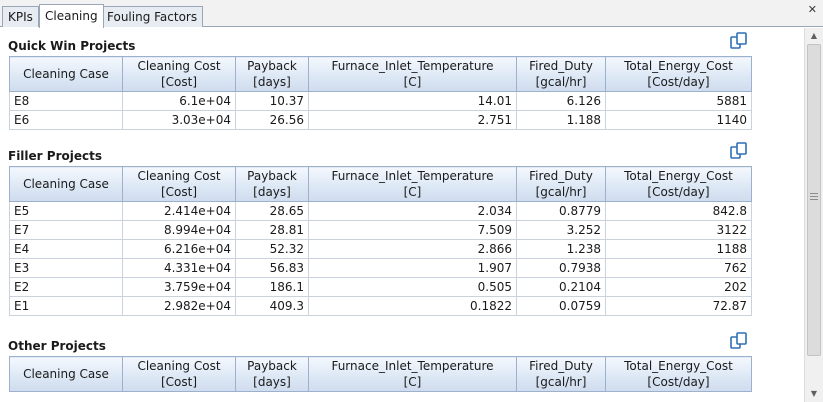 This screenshot has height=402, width=823. I want to click on table-cell: 2.414e+04, so click(179, 211).